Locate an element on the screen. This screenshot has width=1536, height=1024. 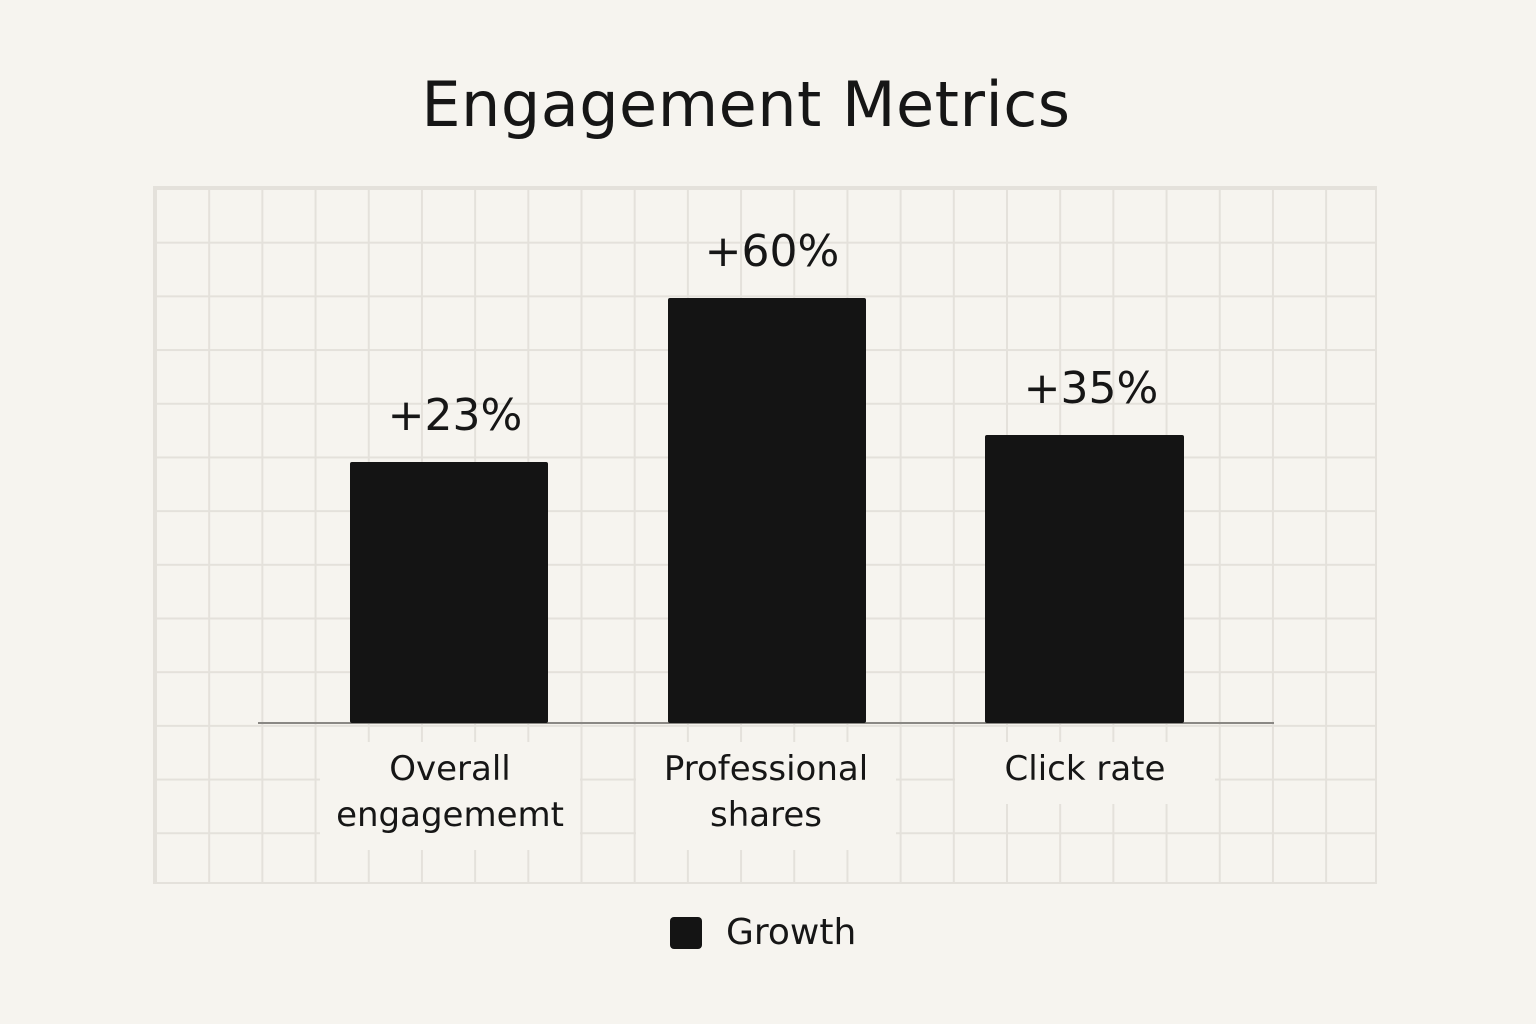
category-label-overall-engagement: Overall engagememt is located at coordinates (450, 796).